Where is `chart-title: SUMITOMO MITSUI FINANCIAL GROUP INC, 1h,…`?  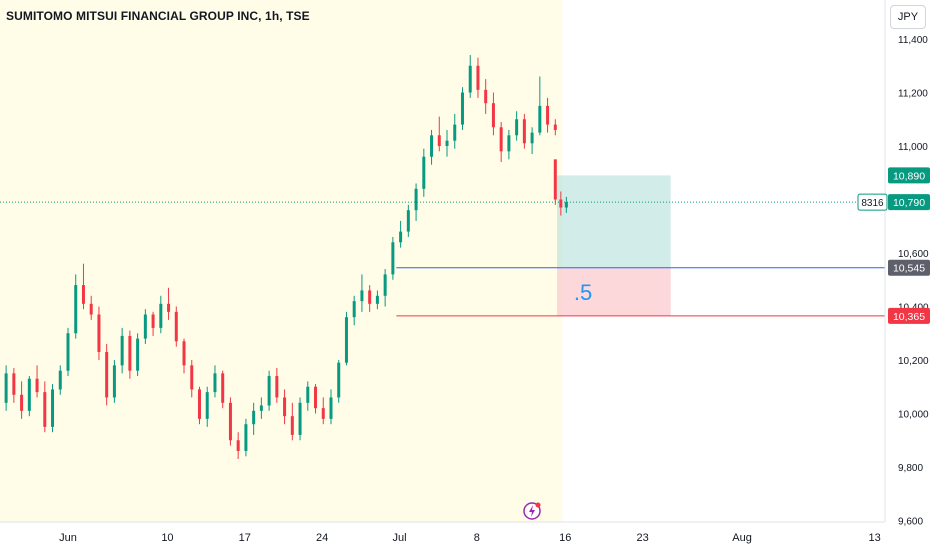 chart-title: SUMITOMO MITSUI FINANCIAL GROUP INC, 1h,… is located at coordinates (158, 16).